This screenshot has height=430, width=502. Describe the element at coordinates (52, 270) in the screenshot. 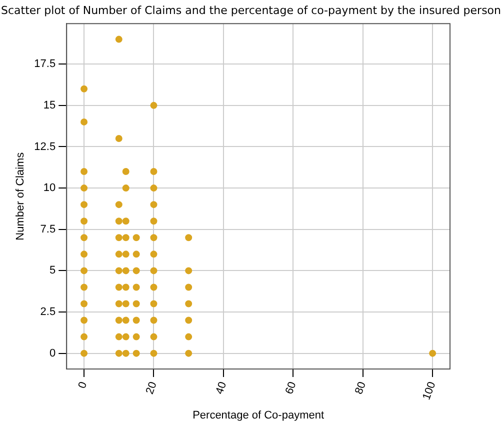

I see `y-tick-label: 5` at that location.